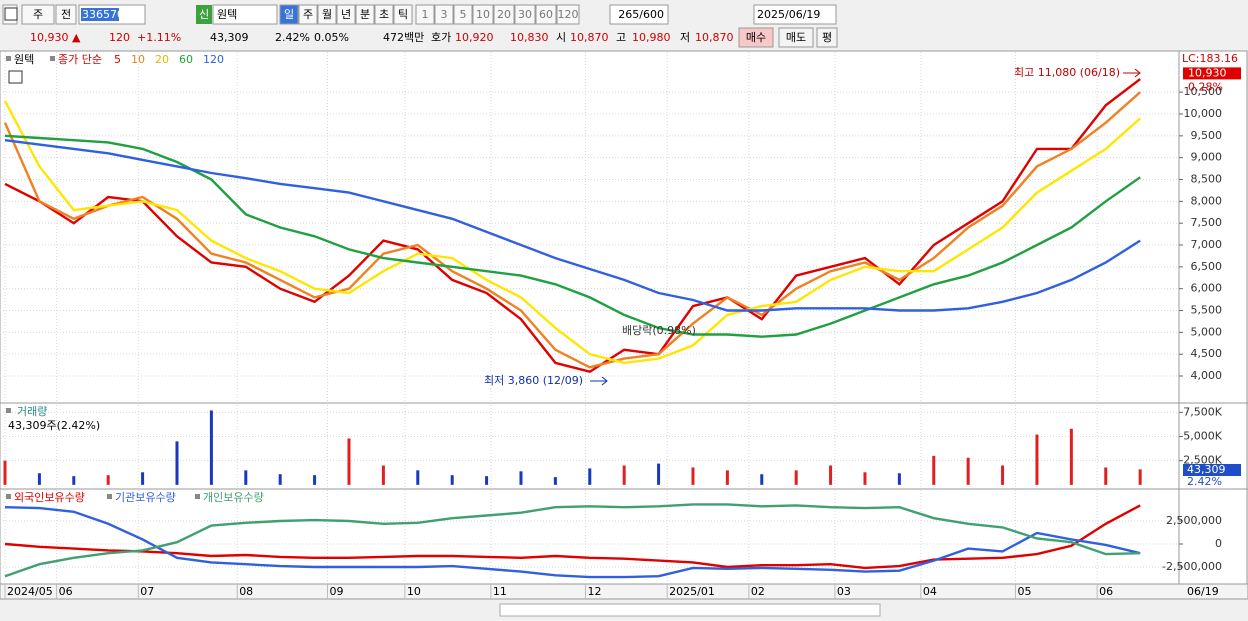 This screenshot has width=1248, height=621. Describe the element at coordinates (1203, 591) in the screenshot. I see `last-date: 06/19` at that location.